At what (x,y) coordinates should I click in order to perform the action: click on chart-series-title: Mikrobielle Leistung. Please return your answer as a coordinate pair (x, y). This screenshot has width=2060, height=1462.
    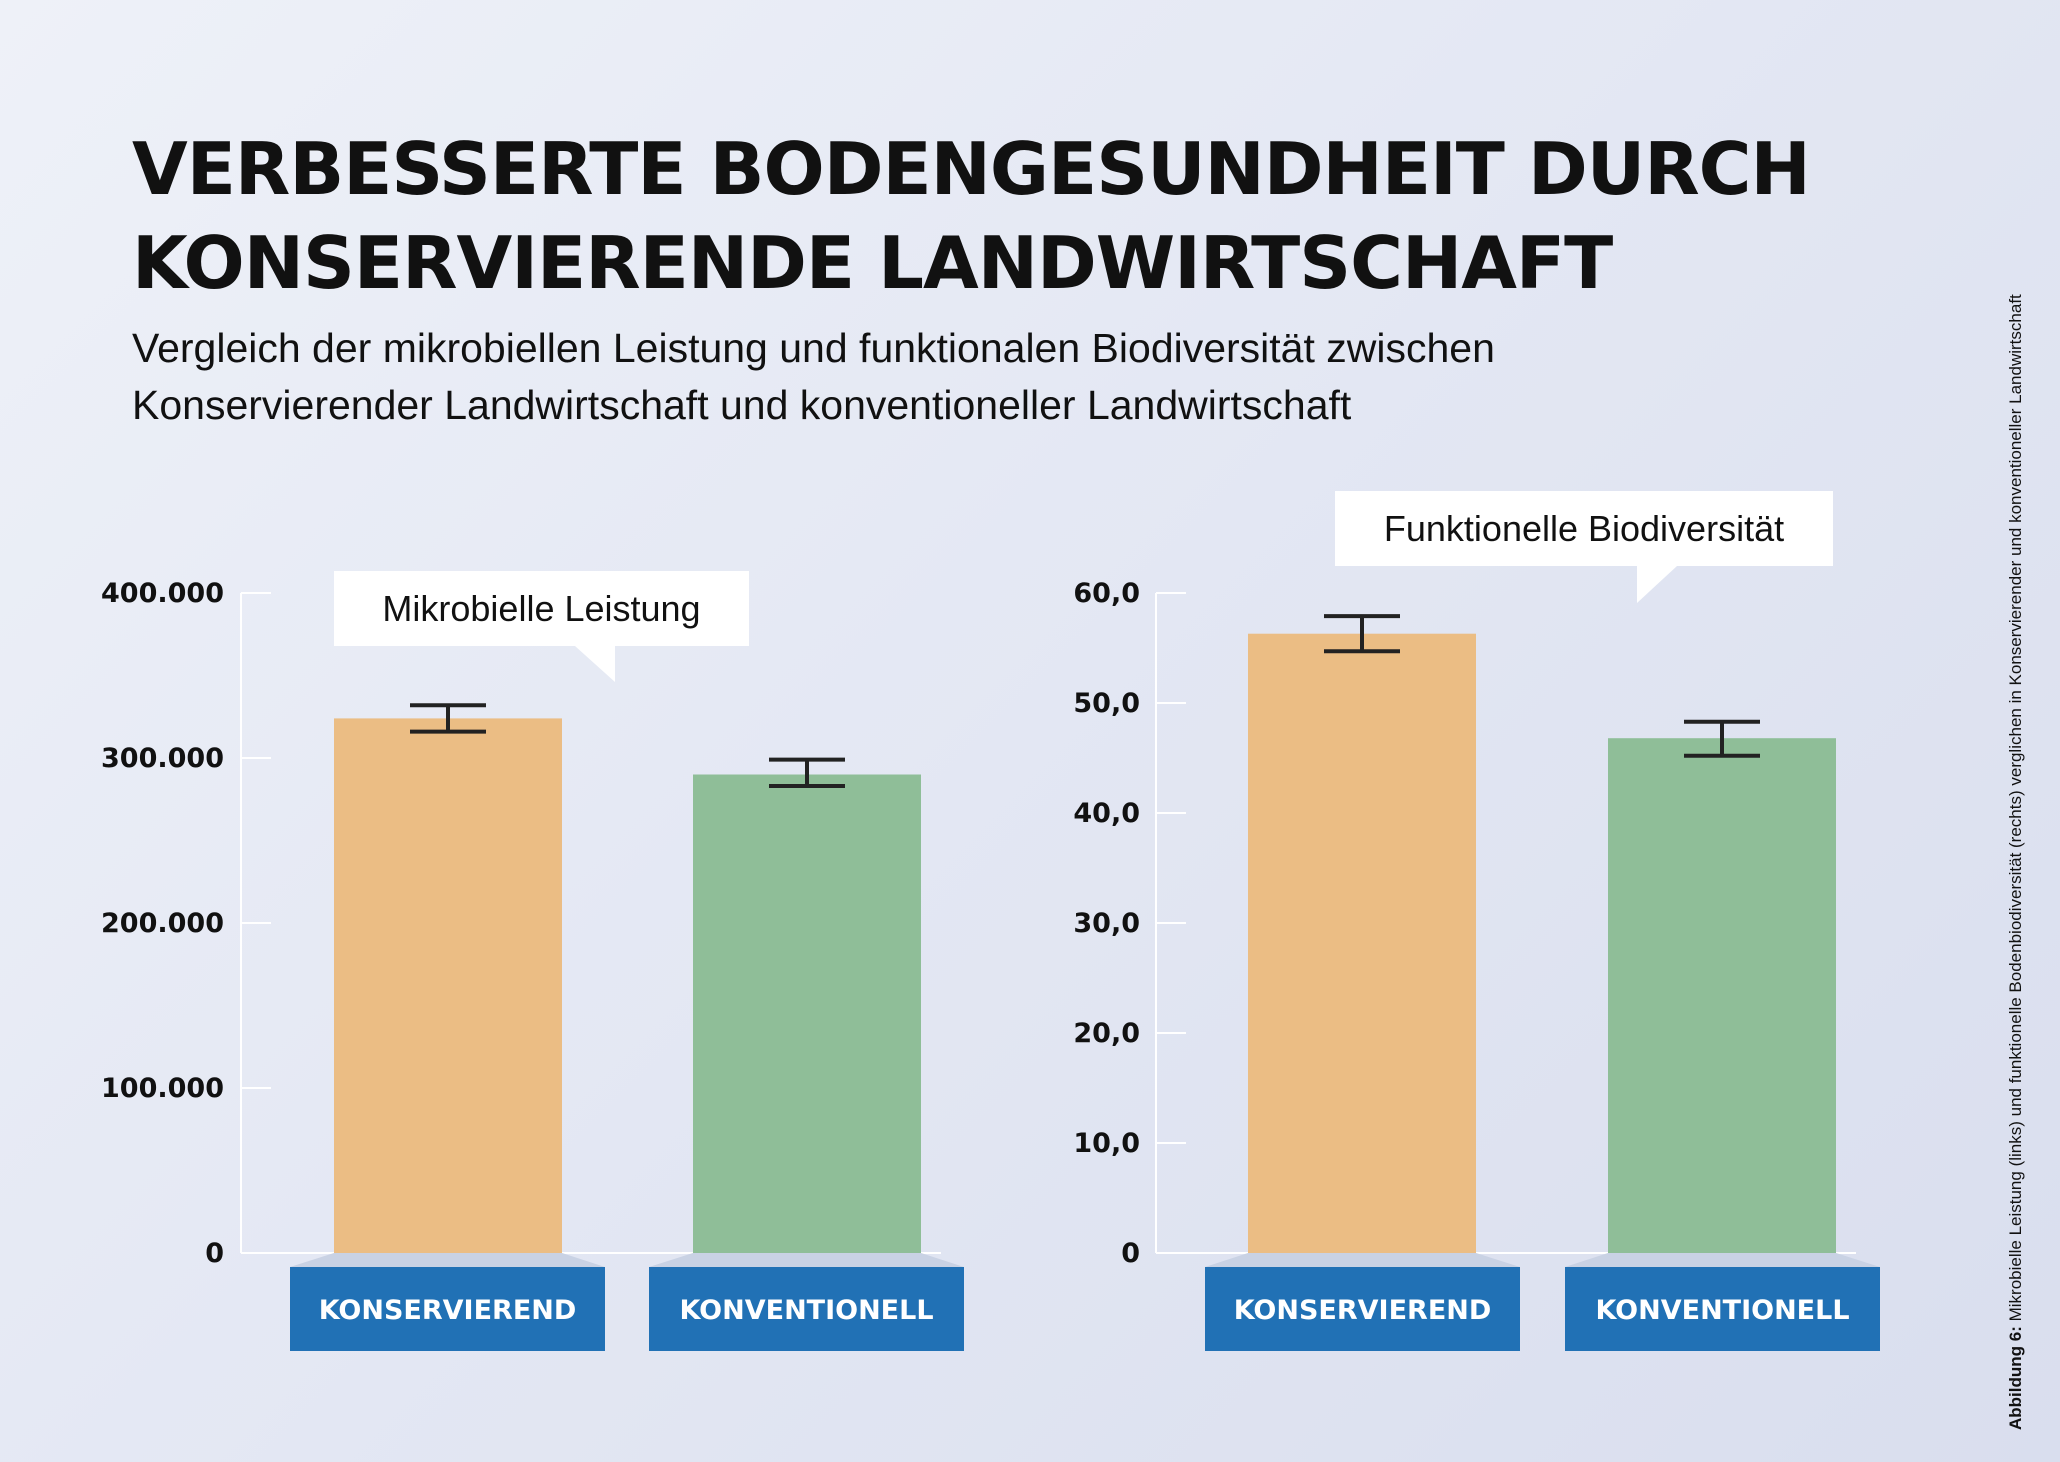
    Looking at the image, I should click on (541, 608).